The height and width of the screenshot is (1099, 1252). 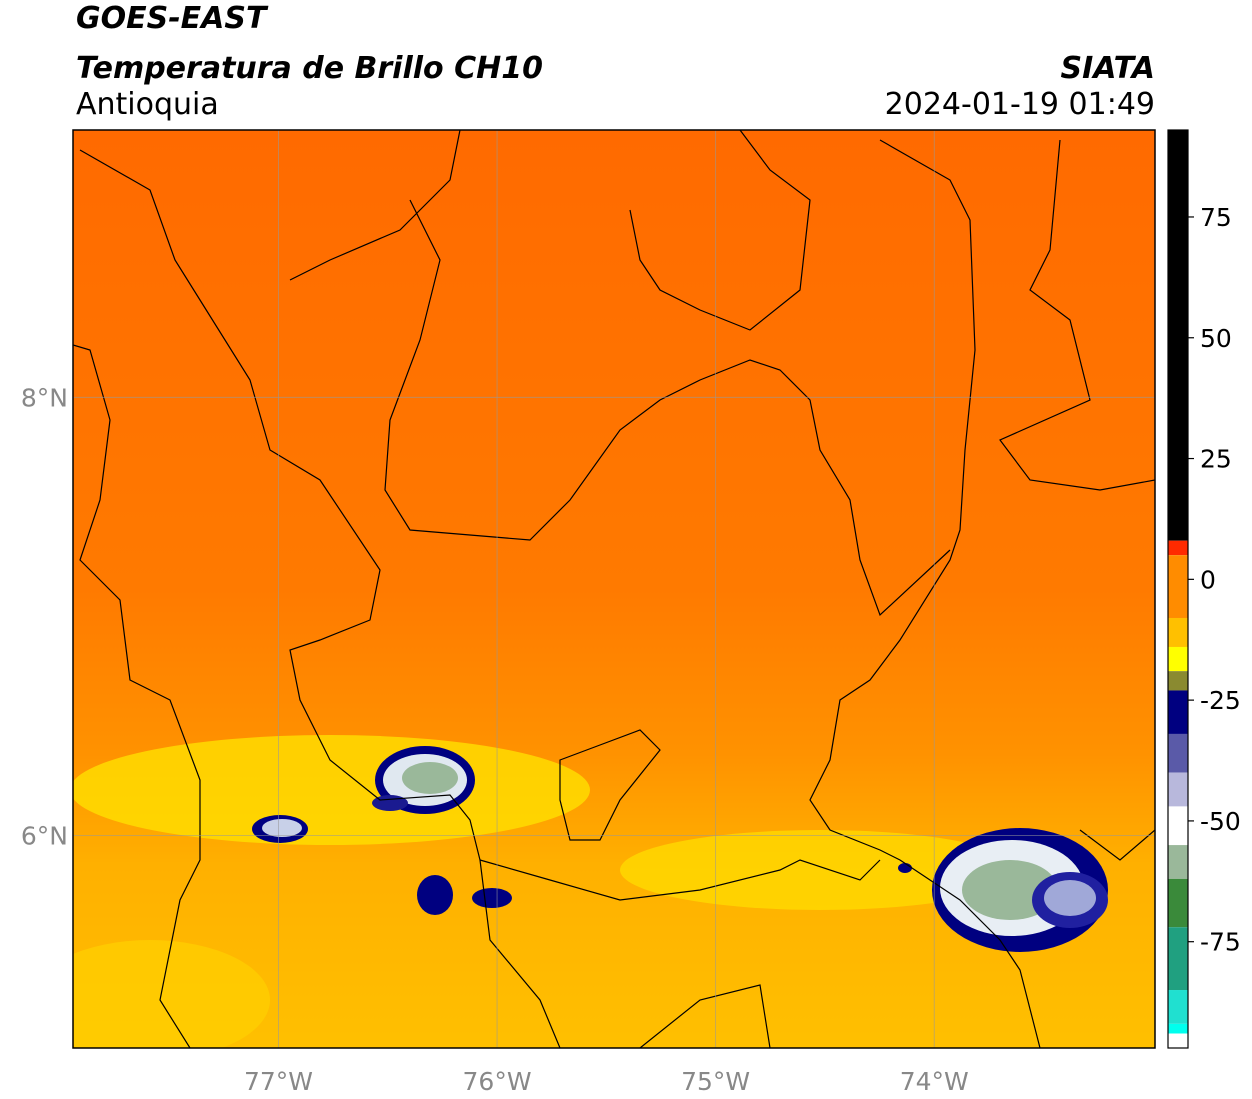 I want to click on cold-cloud, so click(x=680, y=849).